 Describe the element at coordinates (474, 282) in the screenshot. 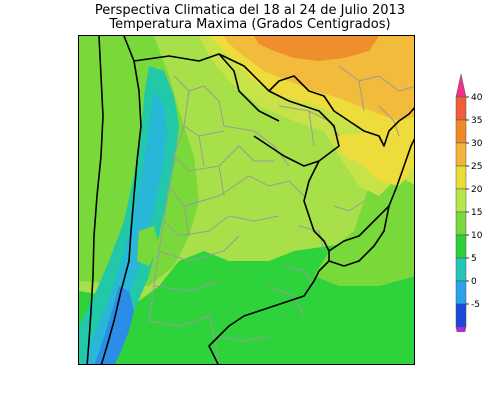

I see `colorbar-tick-label: 0` at that location.